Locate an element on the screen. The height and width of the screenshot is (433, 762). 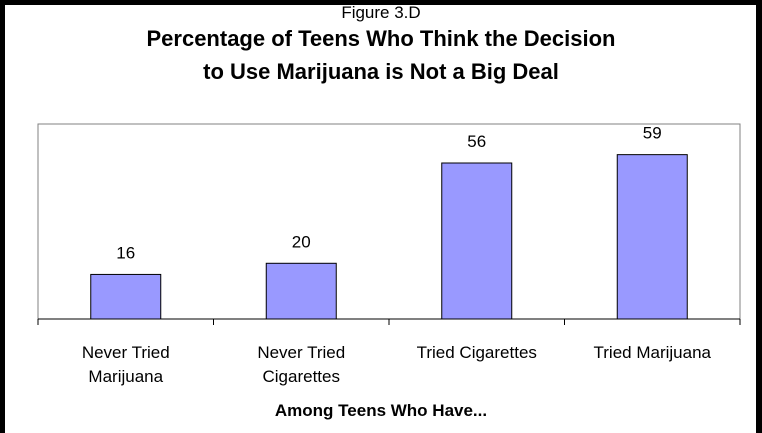
category-label-4-line-1: Tried Marijuana is located at coordinates (652, 352).